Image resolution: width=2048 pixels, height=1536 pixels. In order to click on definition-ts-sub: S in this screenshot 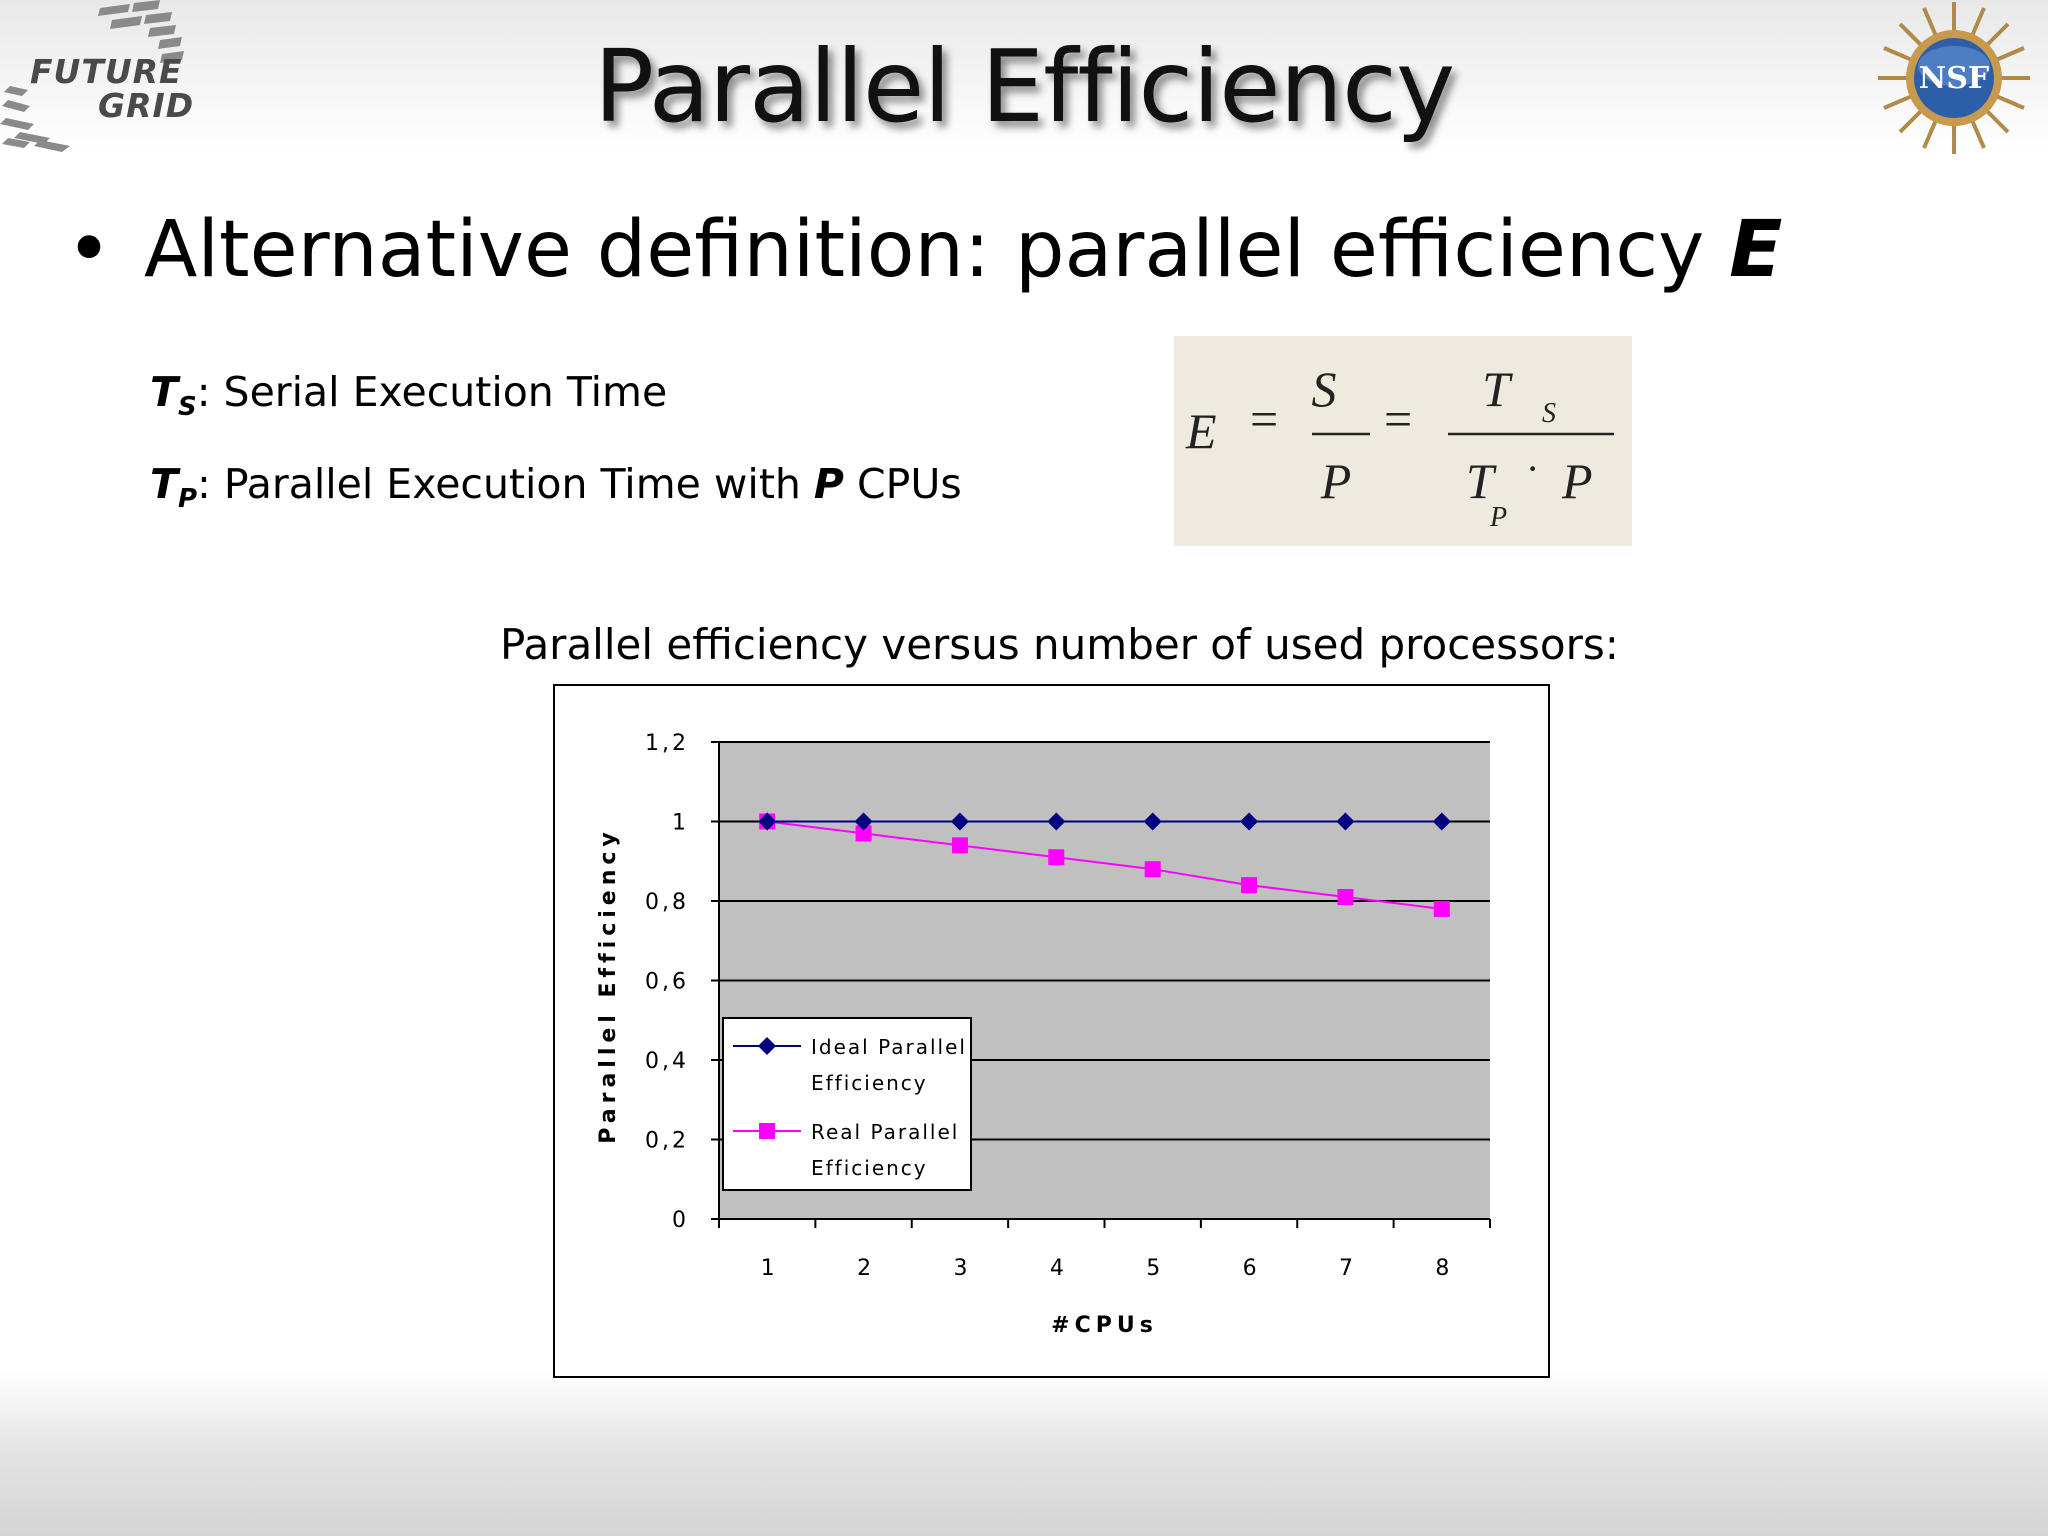, I will do `click(187, 407)`.